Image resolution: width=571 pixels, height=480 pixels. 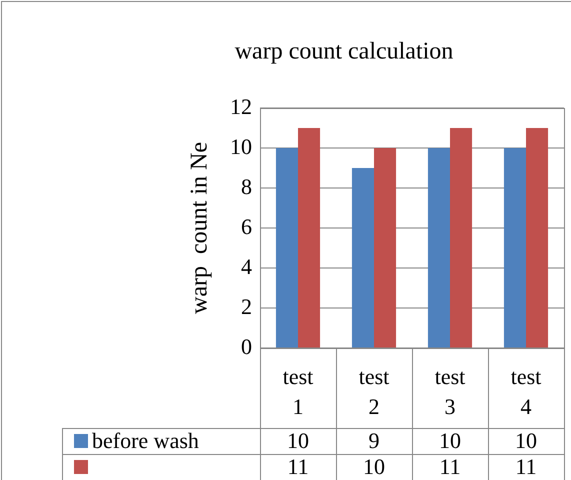 What do you see at coordinates (246, 306) in the screenshot?
I see `y-tick-label: 2` at bounding box center [246, 306].